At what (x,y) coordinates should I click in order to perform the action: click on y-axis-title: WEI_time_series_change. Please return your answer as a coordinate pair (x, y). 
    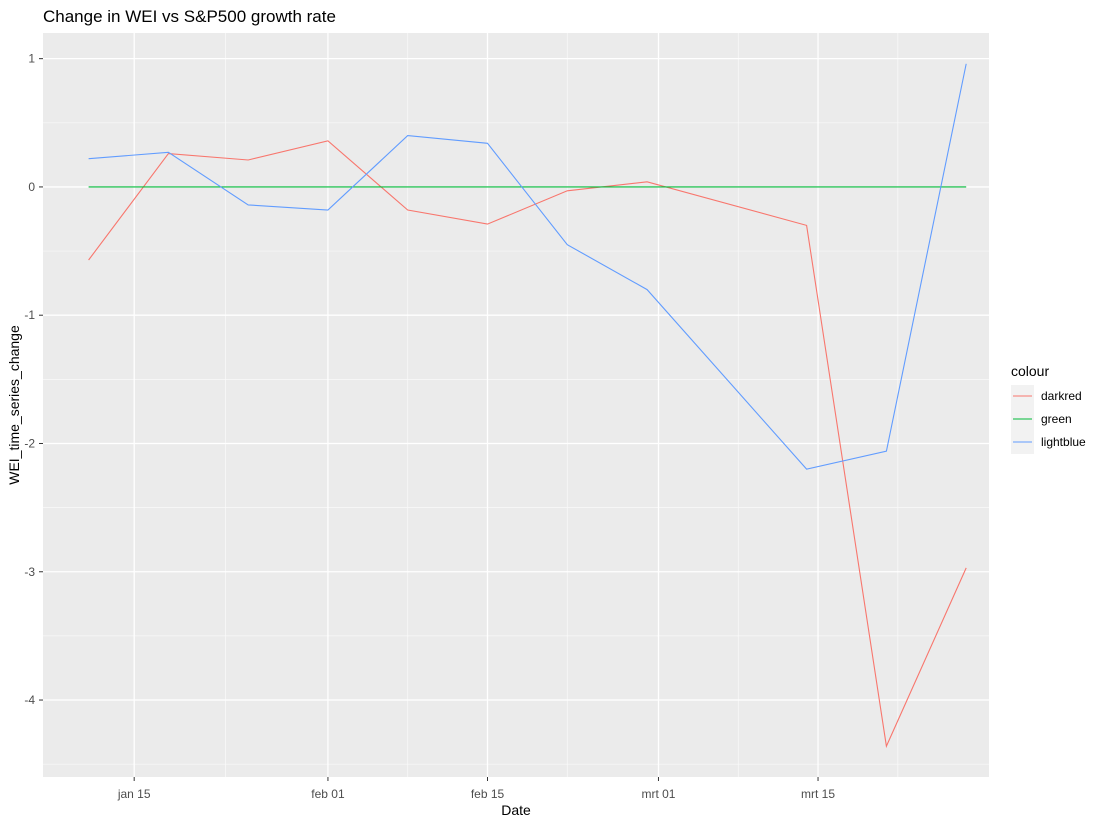
    Looking at the image, I should click on (14, 405).